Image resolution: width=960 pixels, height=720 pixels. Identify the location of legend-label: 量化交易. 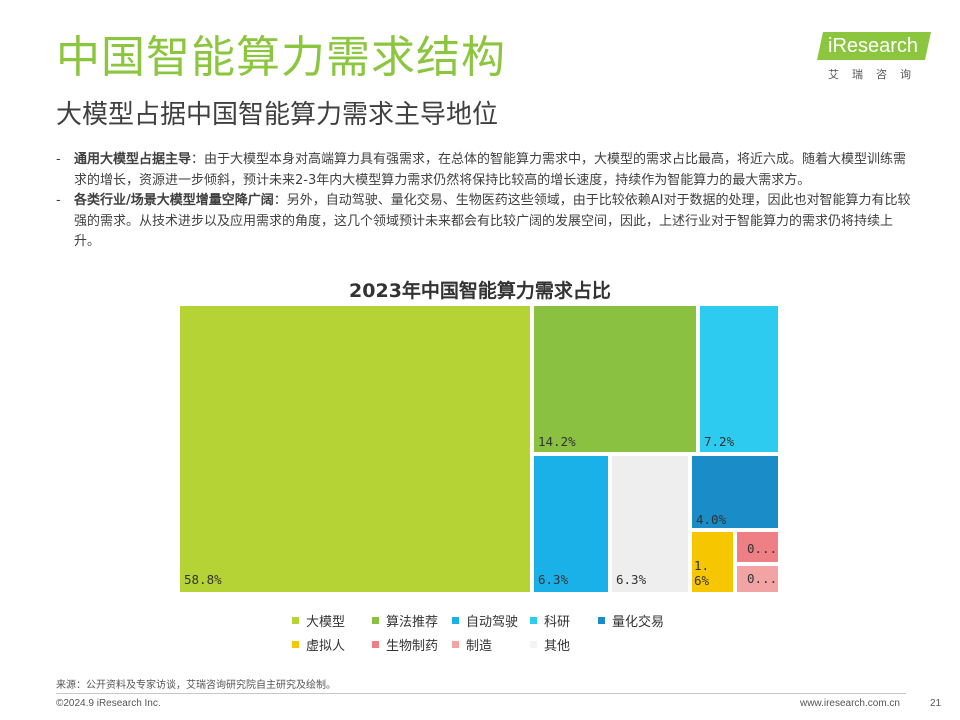
(638, 622).